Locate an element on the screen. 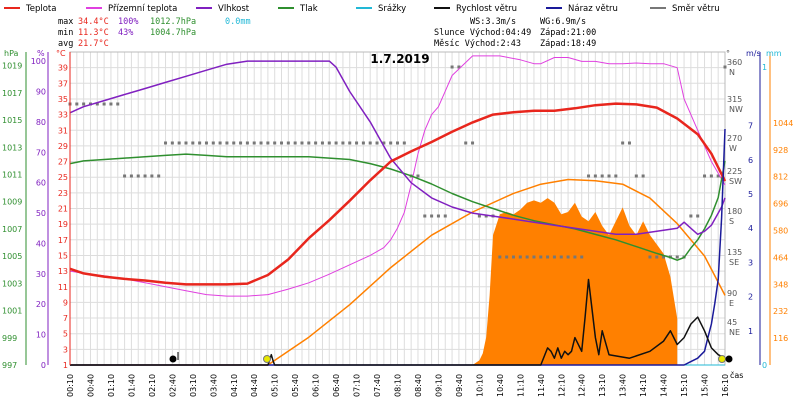 The height and width of the screenshot is (400, 800). tick-hpa: 999 is located at coordinates (9, 338).